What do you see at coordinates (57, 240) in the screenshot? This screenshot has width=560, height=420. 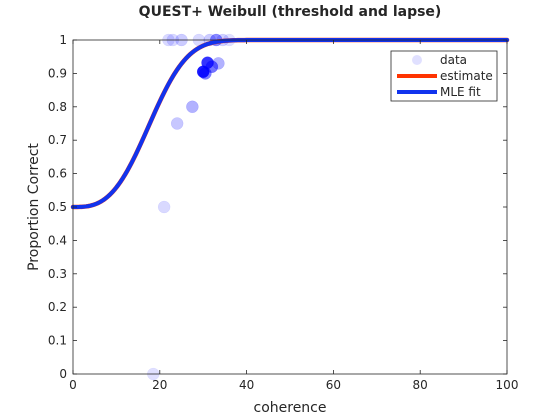 I see `y-tick-label: 0.4` at bounding box center [57, 240].